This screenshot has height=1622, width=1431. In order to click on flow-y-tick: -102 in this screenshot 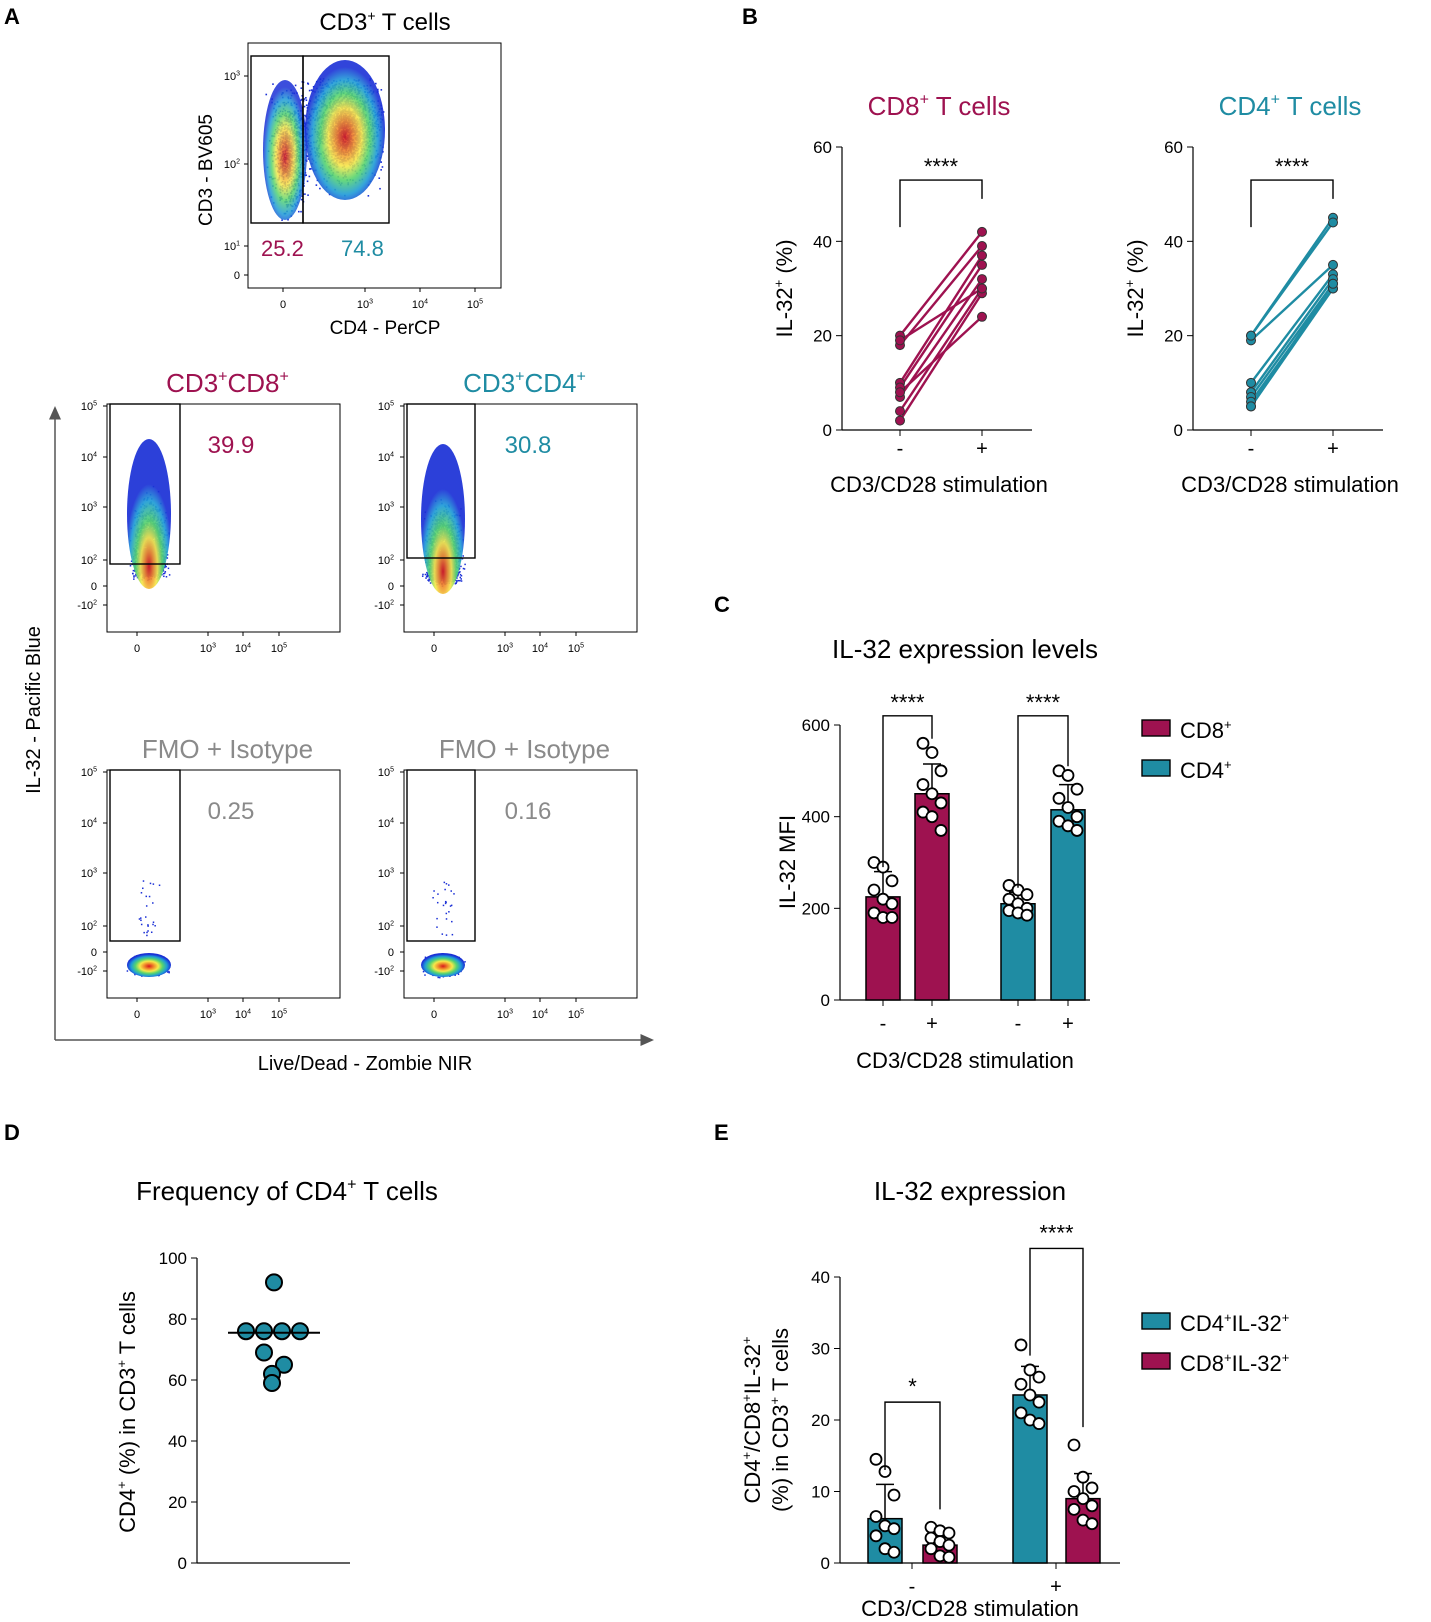, I will do `click(87, 606)`.